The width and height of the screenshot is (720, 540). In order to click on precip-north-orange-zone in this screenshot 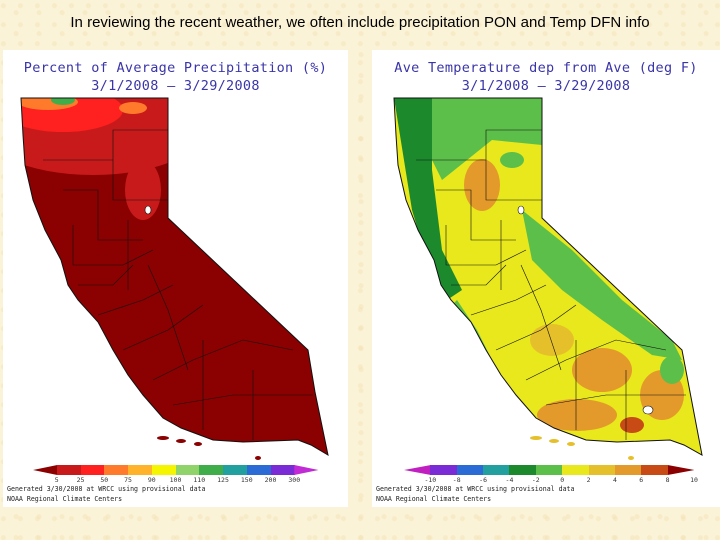, I will do `click(49, 104)`.